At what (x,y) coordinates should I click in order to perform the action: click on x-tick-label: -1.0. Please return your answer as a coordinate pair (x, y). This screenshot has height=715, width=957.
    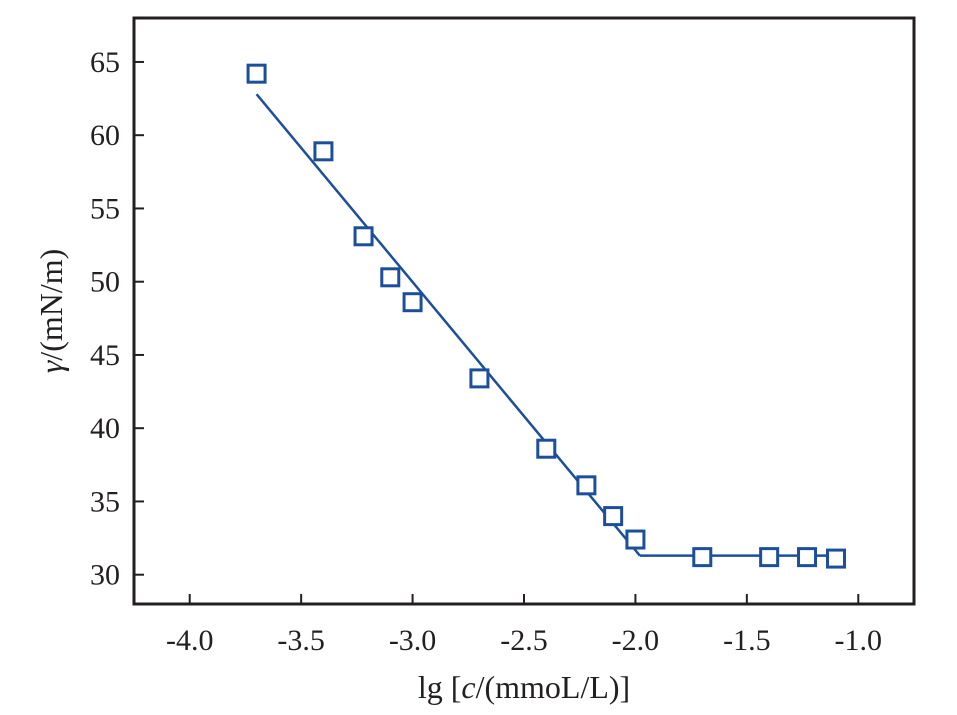
    Looking at the image, I should click on (859, 640).